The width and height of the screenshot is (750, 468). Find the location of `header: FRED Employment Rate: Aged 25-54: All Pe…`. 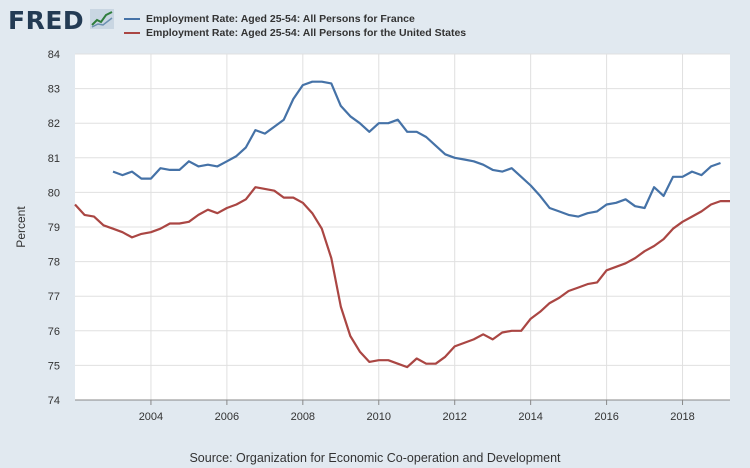

header: FRED Employment Rate: Aged 25-54: All Pe… is located at coordinates (375, 22).